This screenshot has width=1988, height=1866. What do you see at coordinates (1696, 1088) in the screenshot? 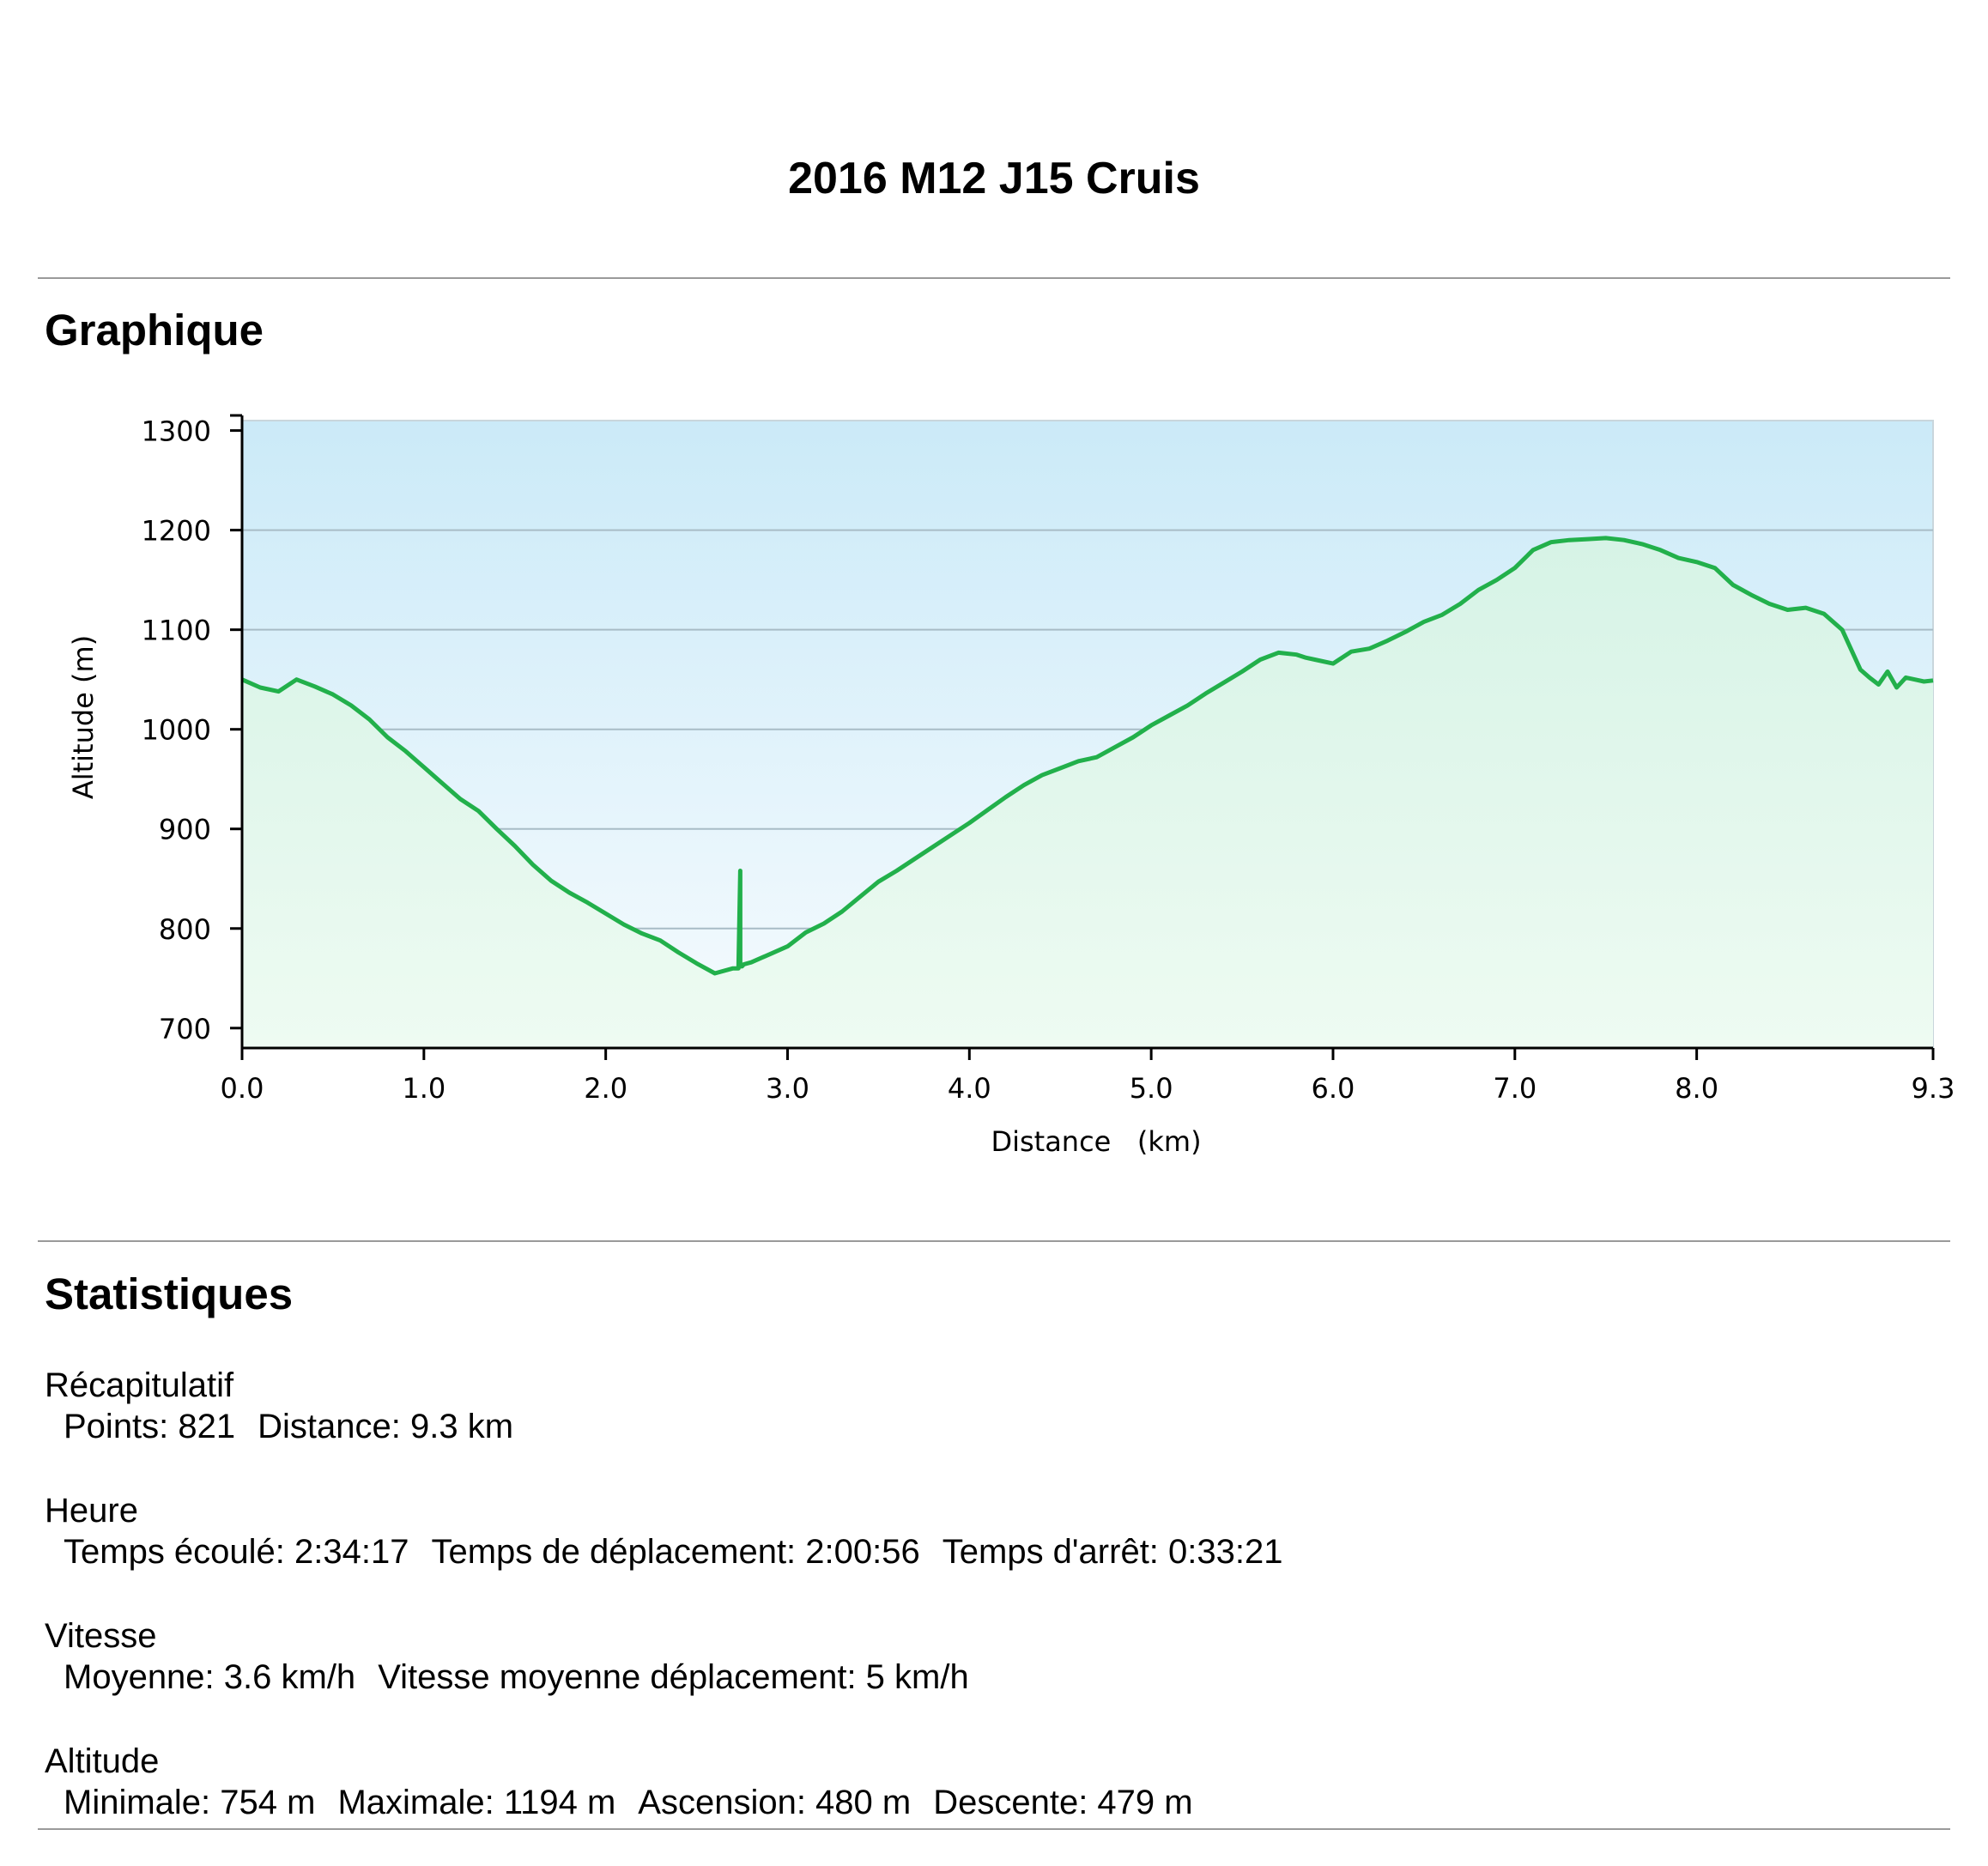
I see `x-tick-label: 8.0` at bounding box center [1696, 1088].